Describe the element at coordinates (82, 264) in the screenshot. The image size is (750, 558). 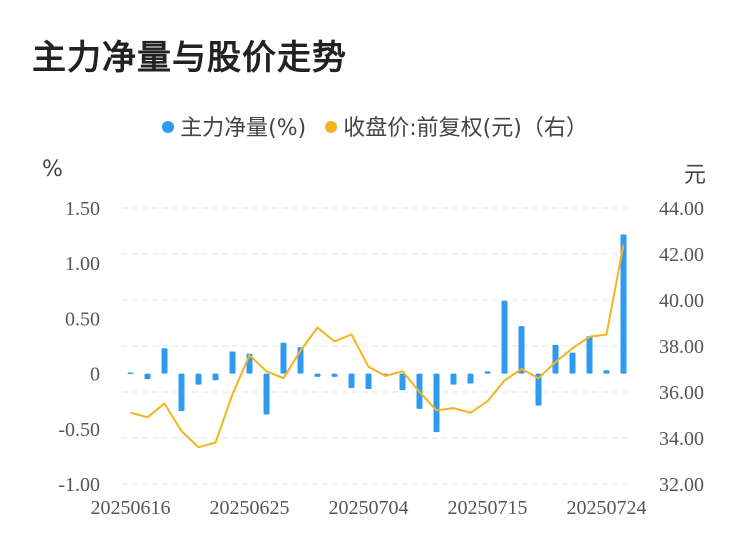
I see `left-axis-tick-label: 1.00` at that location.